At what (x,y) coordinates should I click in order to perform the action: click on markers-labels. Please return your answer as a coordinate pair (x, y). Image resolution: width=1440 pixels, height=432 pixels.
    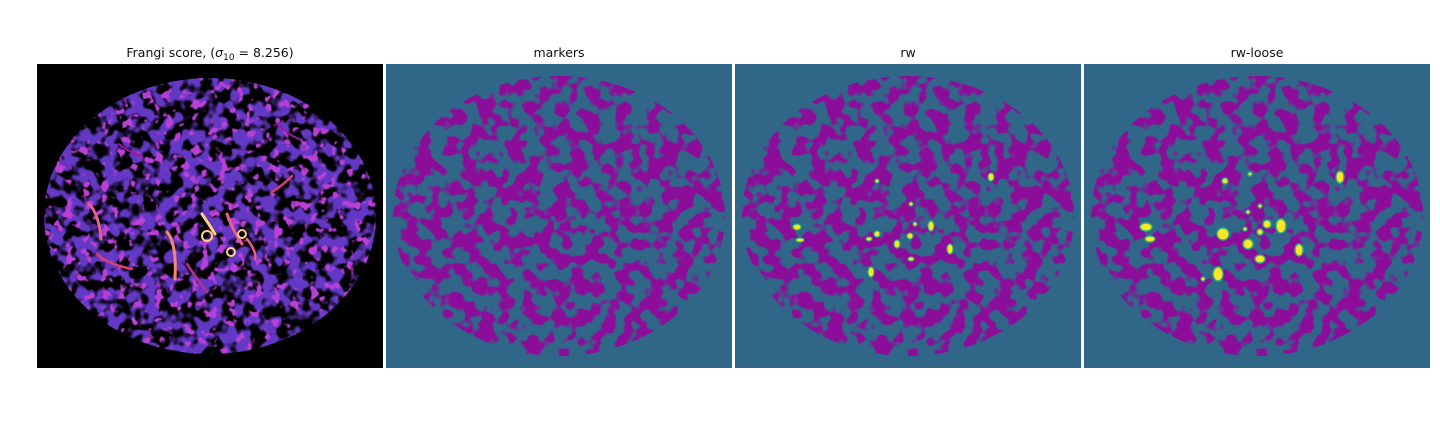
    Looking at the image, I should click on (559, 216).